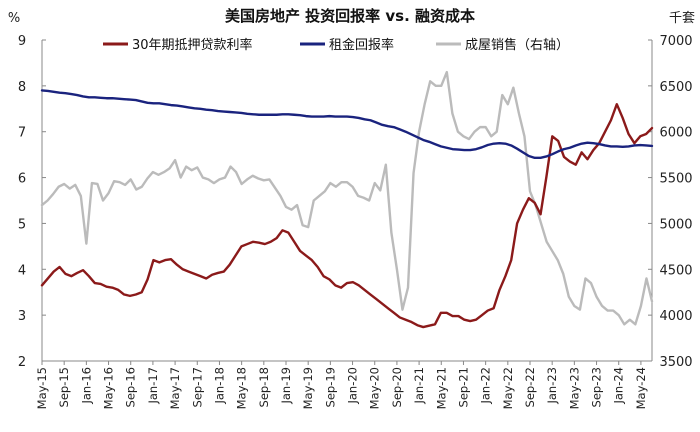 The height and width of the screenshot is (432, 700). What do you see at coordinates (22, 41) in the screenshot?
I see `left-tick-label: 9` at bounding box center [22, 41].